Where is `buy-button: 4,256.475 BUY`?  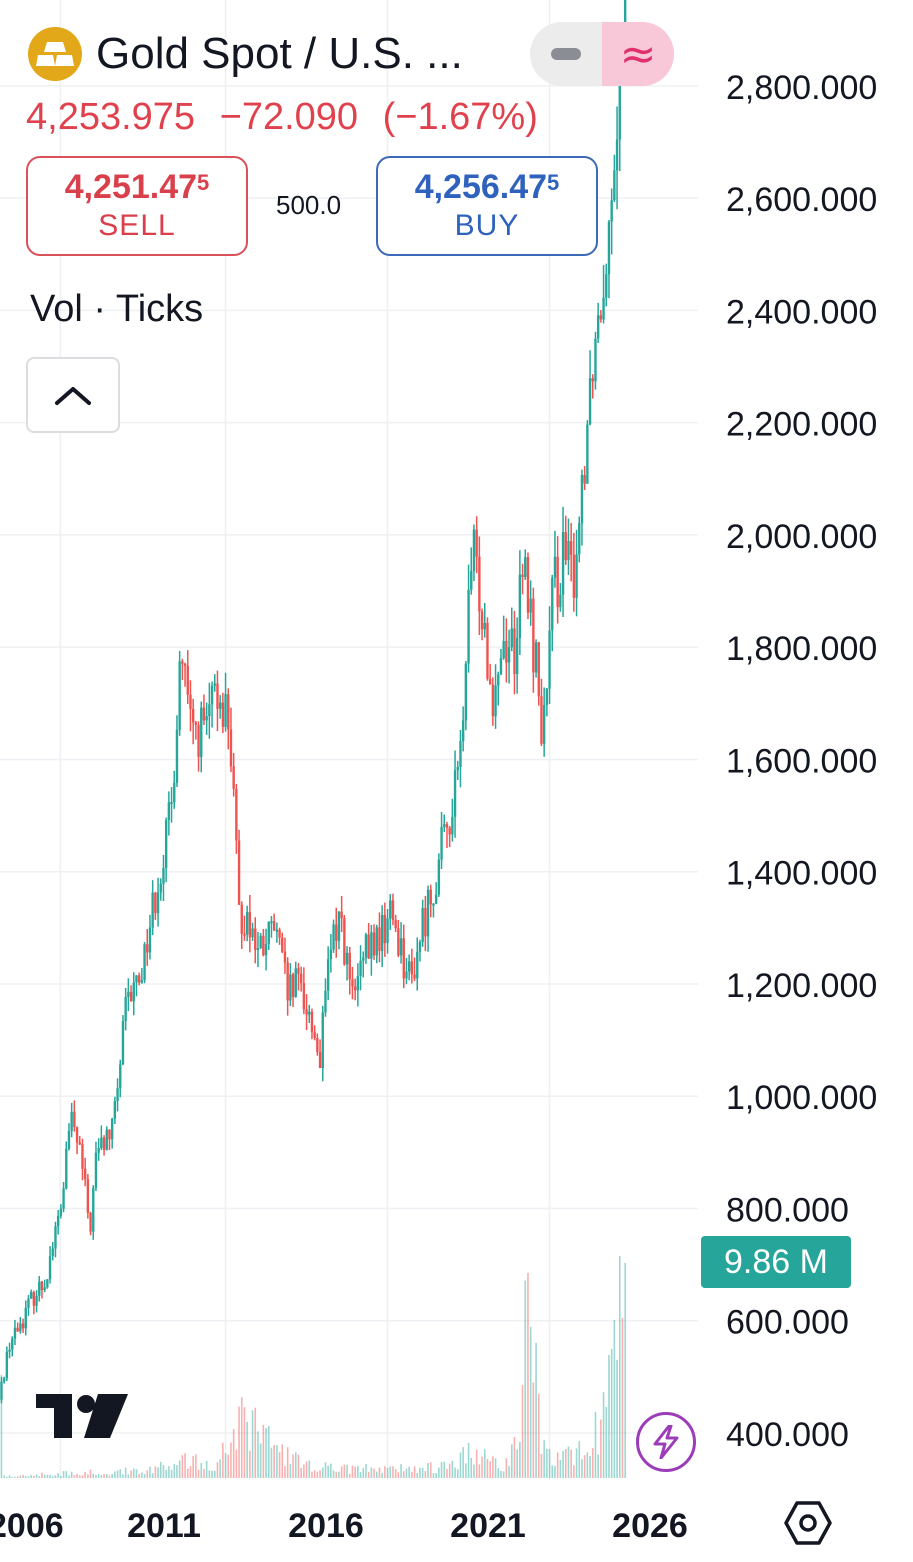 buy-button: 4,256.475 BUY is located at coordinates (487, 206).